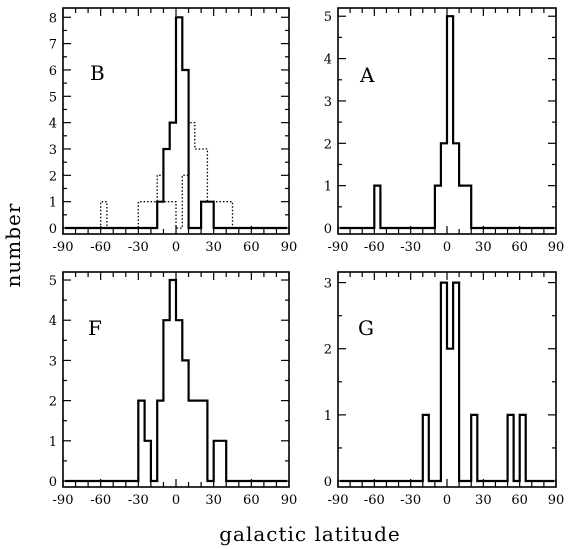 This screenshot has height=549, width=570. What do you see at coordinates (310, 534) in the screenshot?
I see `x-axis-title: galactic latitude` at bounding box center [310, 534].